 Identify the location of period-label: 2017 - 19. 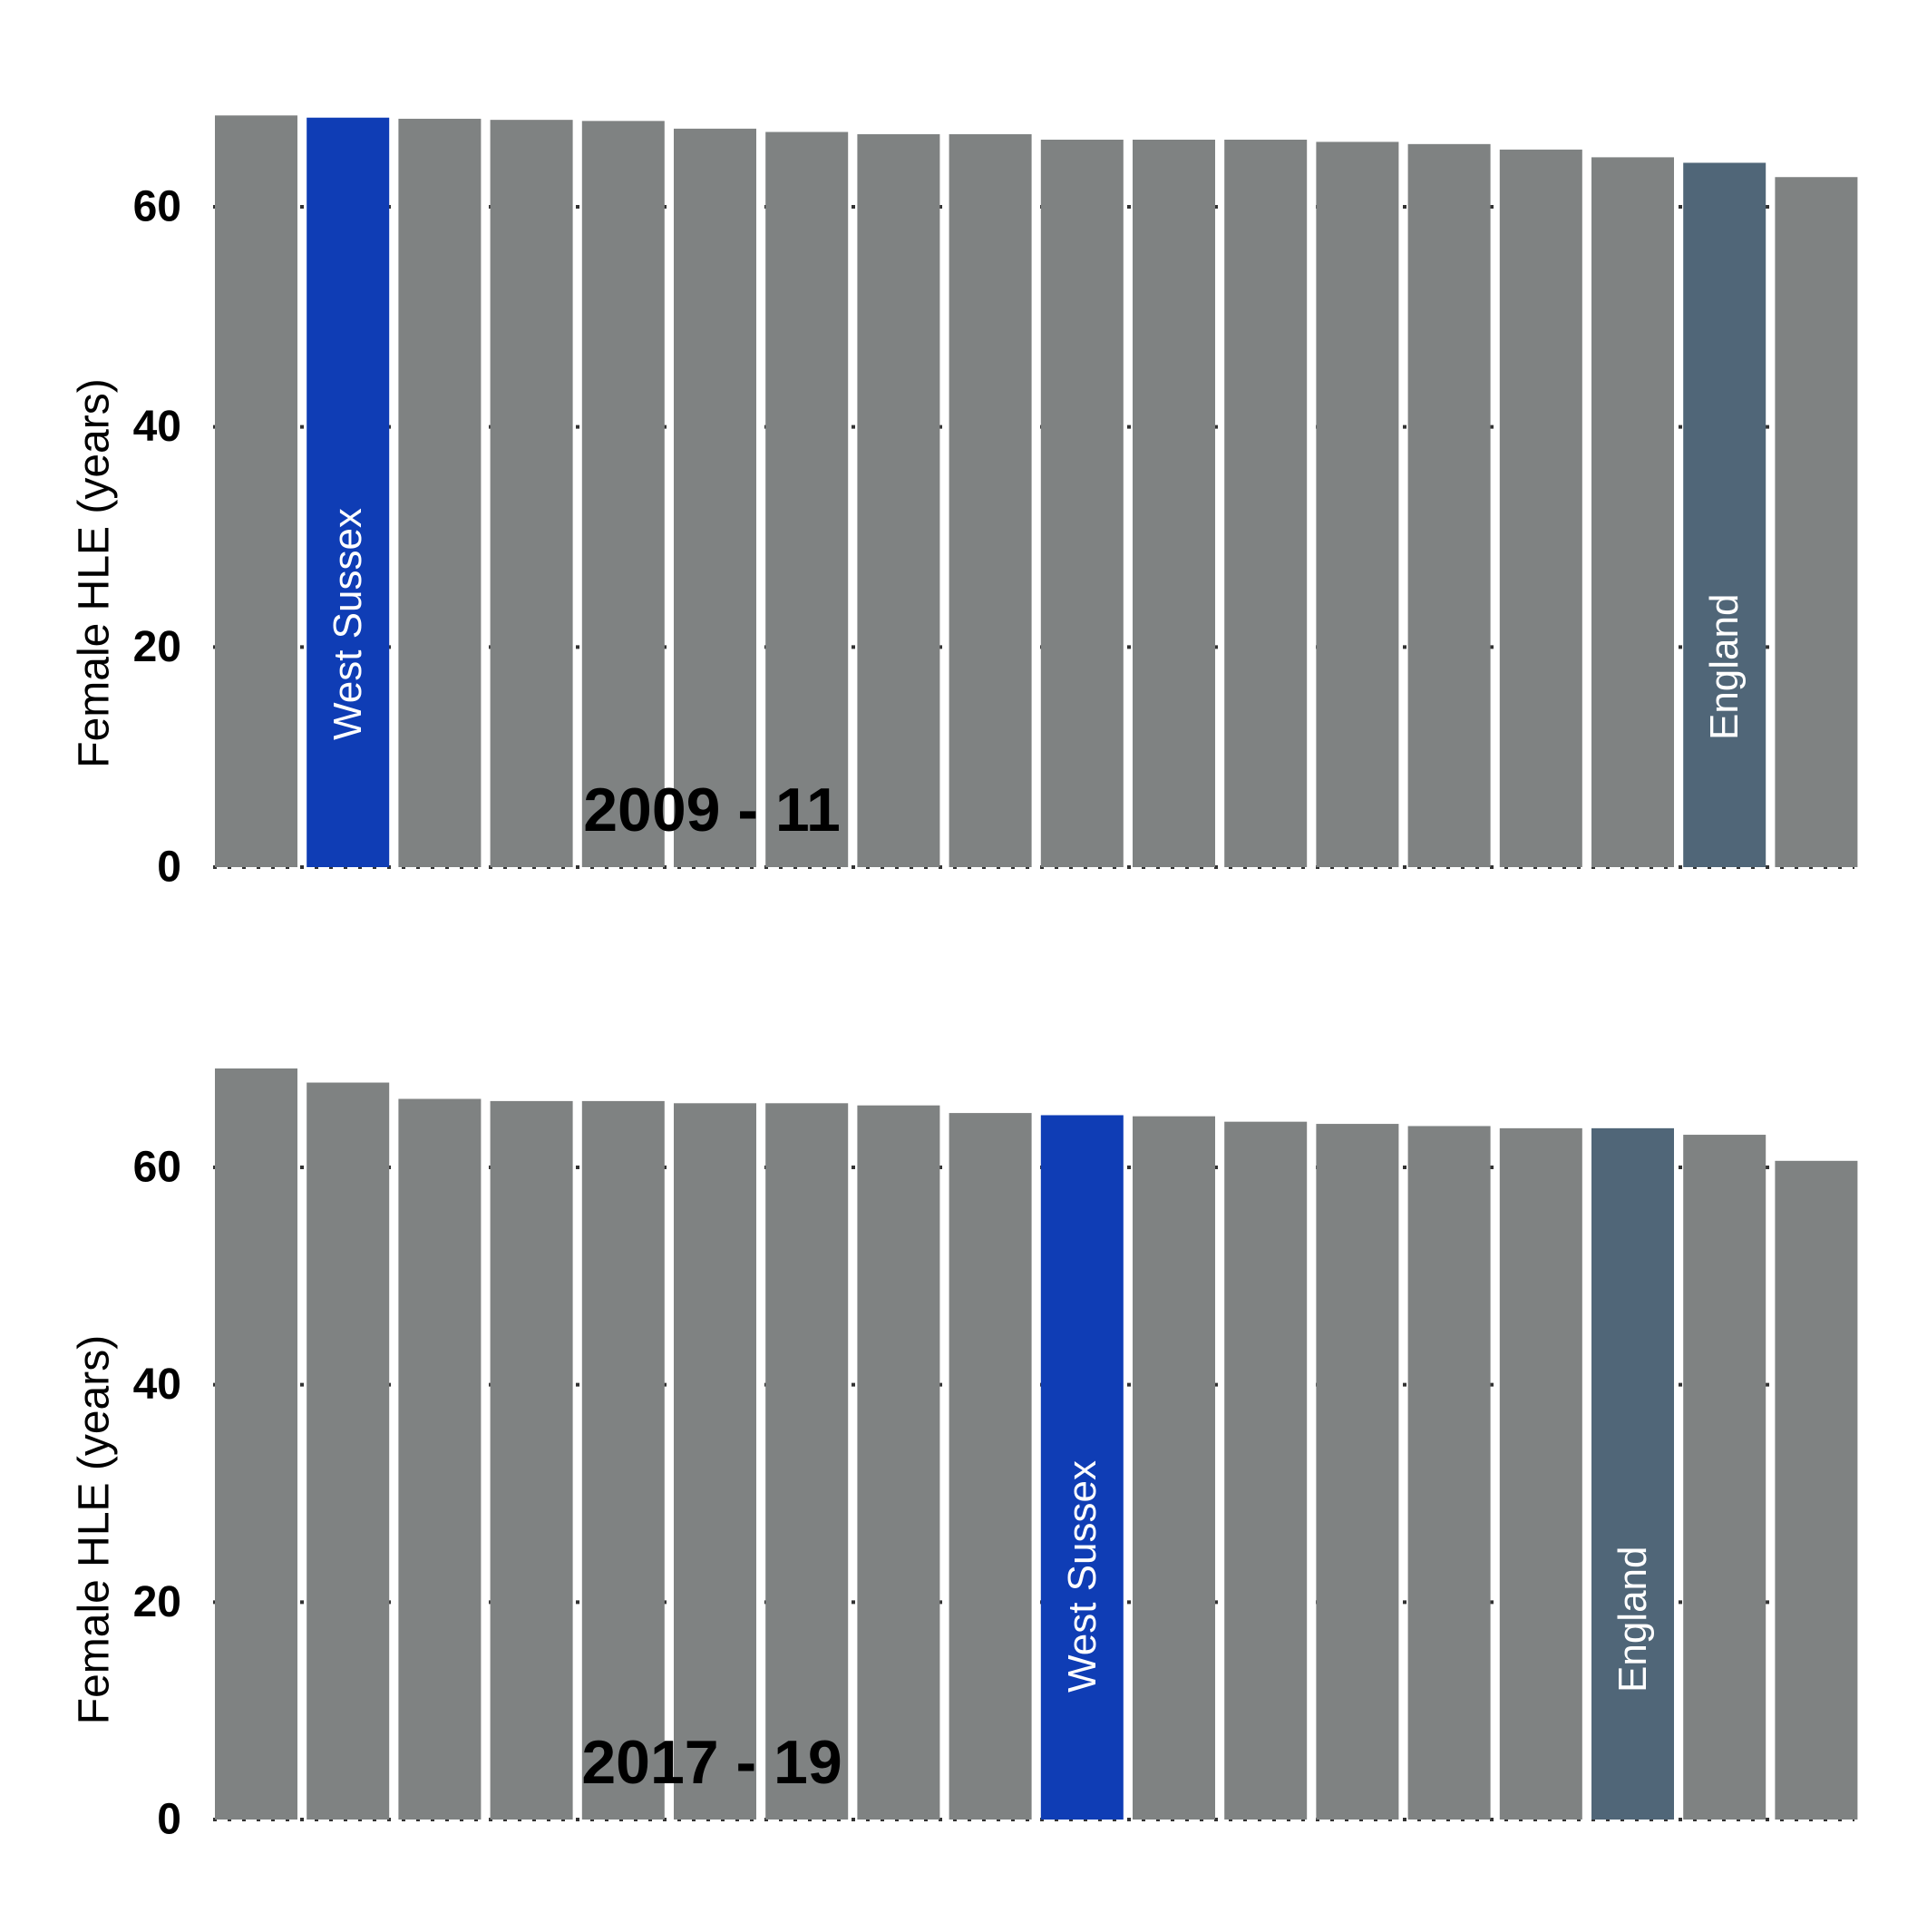
(711, 1762).